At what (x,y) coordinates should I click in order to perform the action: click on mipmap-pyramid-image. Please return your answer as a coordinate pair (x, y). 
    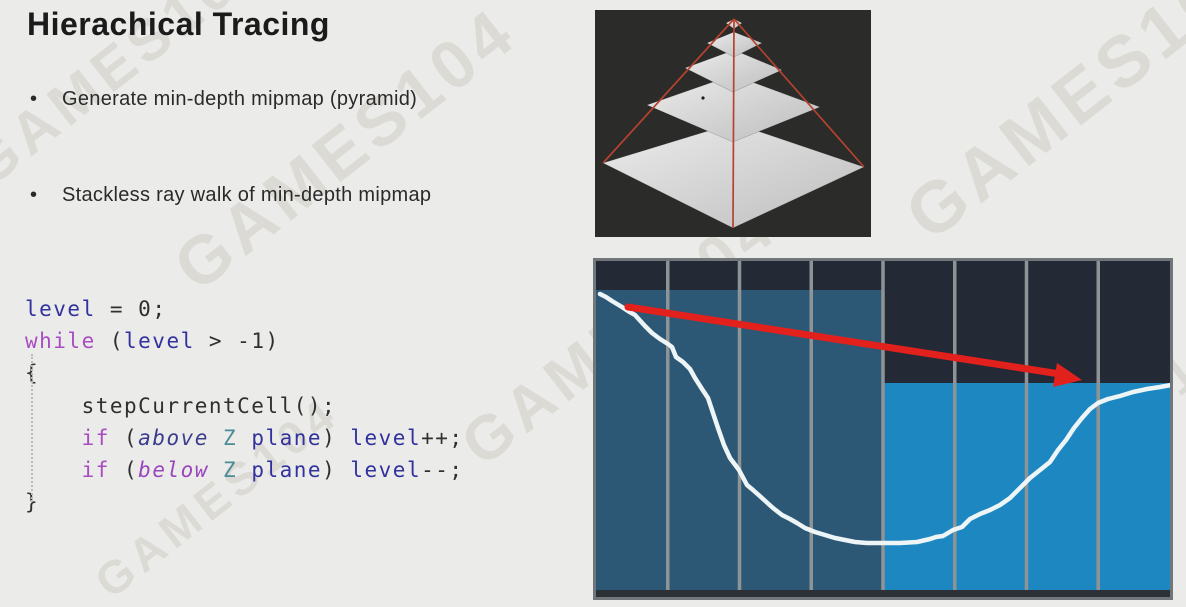
    Looking at the image, I should click on (733, 123).